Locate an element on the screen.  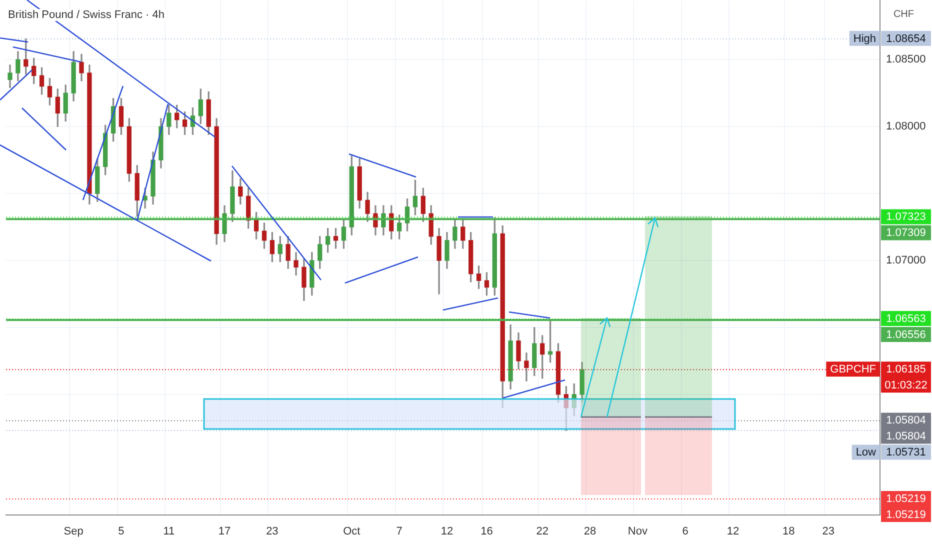
x-tick-label: 11 is located at coordinates (169, 532).